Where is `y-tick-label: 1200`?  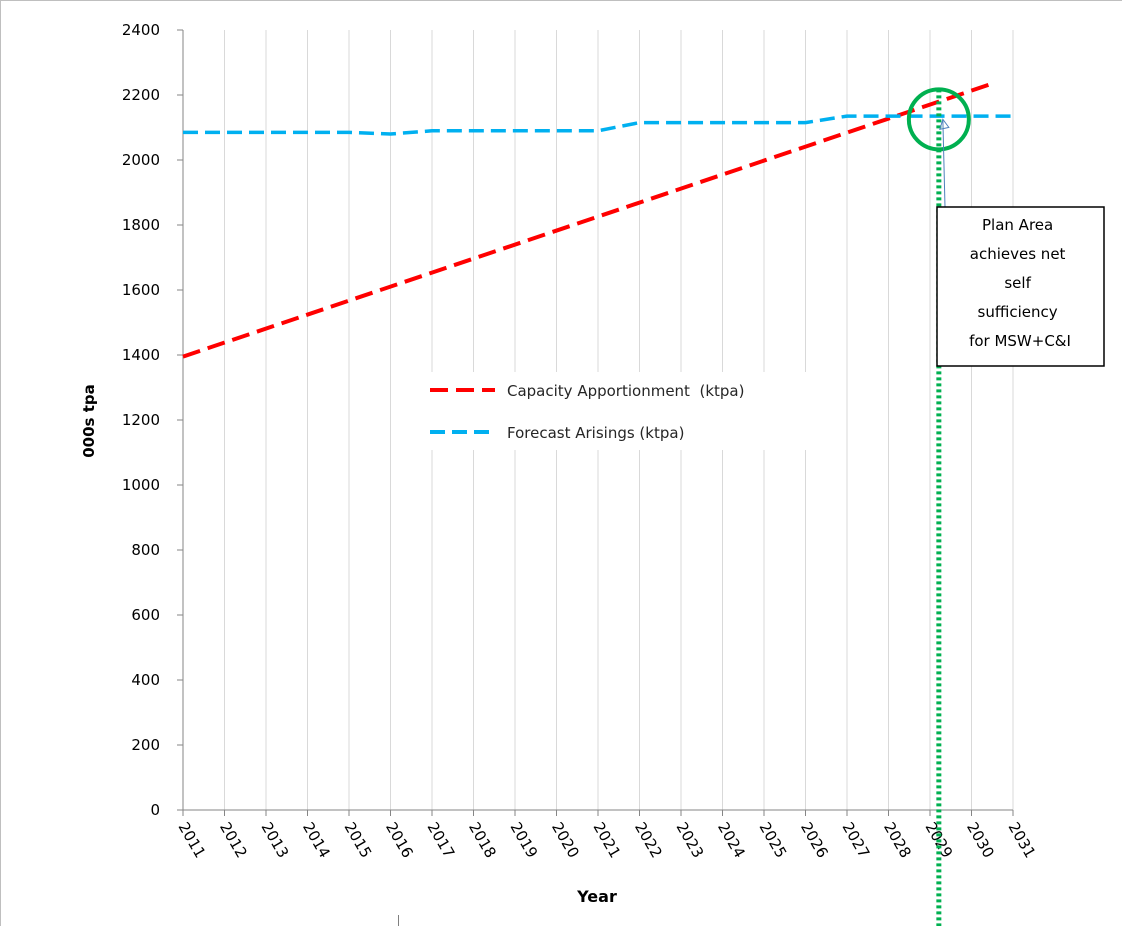 y-tick-label: 1200 is located at coordinates (141, 420).